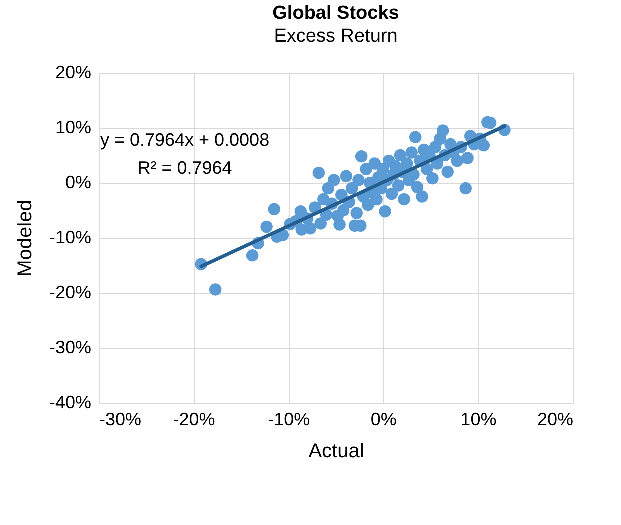 The width and height of the screenshot is (621, 525). What do you see at coordinates (70, 348) in the screenshot?
I see `y-tick-label: -30%` at bounding box center [70, 348].